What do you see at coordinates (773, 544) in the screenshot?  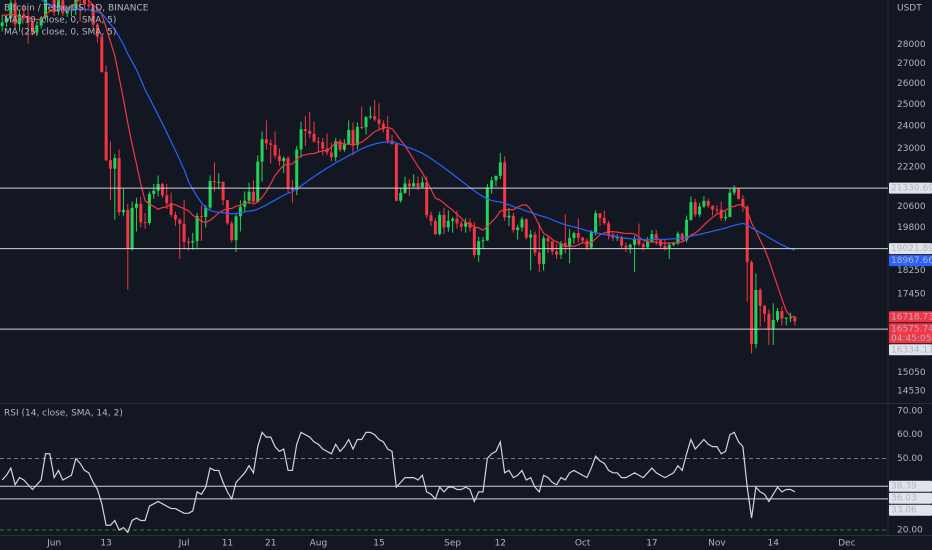 I see `x-tick-label: 14` at bounding box center [773, 544].